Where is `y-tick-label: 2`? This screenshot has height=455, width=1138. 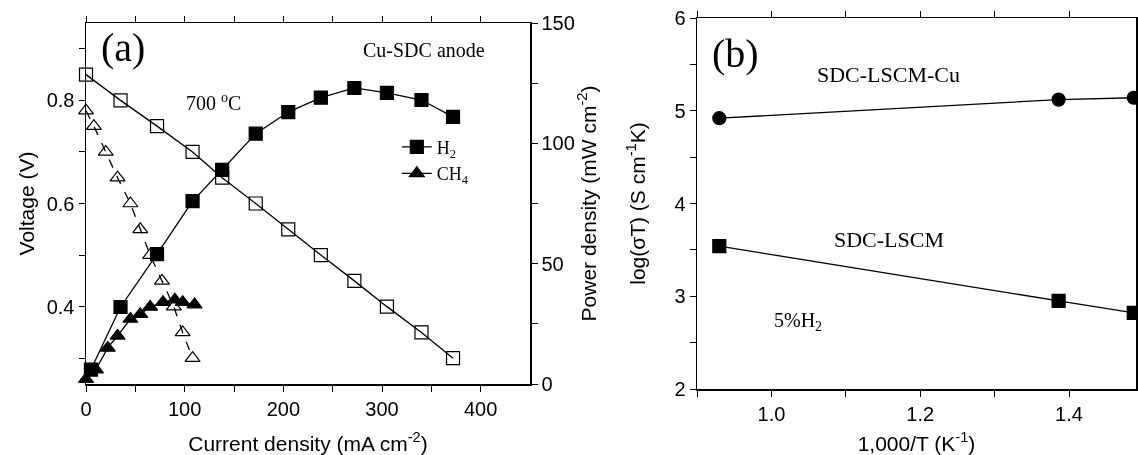
y-tick-label: 2 is located at coordinates (680, 389).